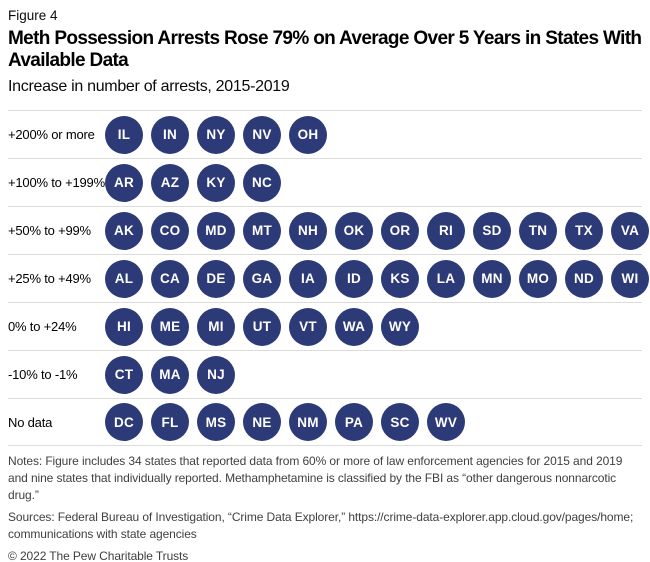 Image resolution: width=650 pixels, height=562 pixels. I want to click on category-row: No data DC FL MS NE NM PA SC WV, so click(325, 422).